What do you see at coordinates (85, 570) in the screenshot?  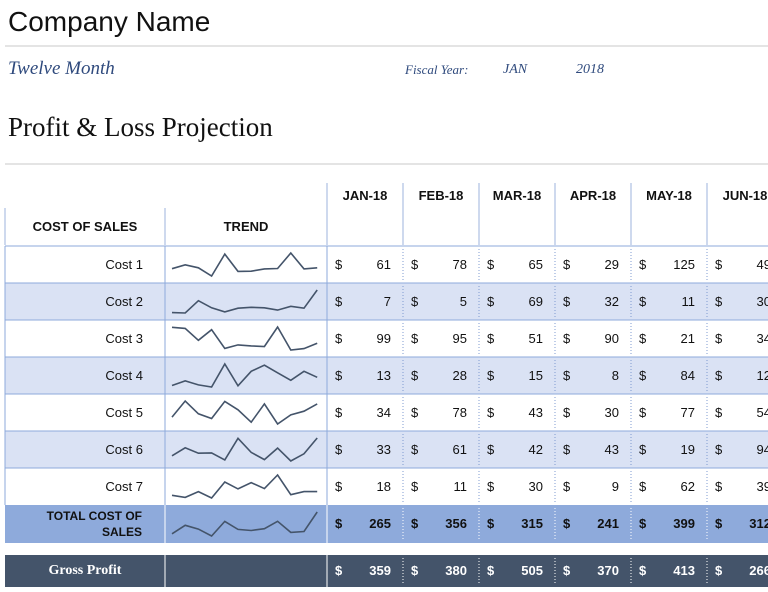 I see `gross-profit-label: Gross Profit` at bounding box center [85, 570].